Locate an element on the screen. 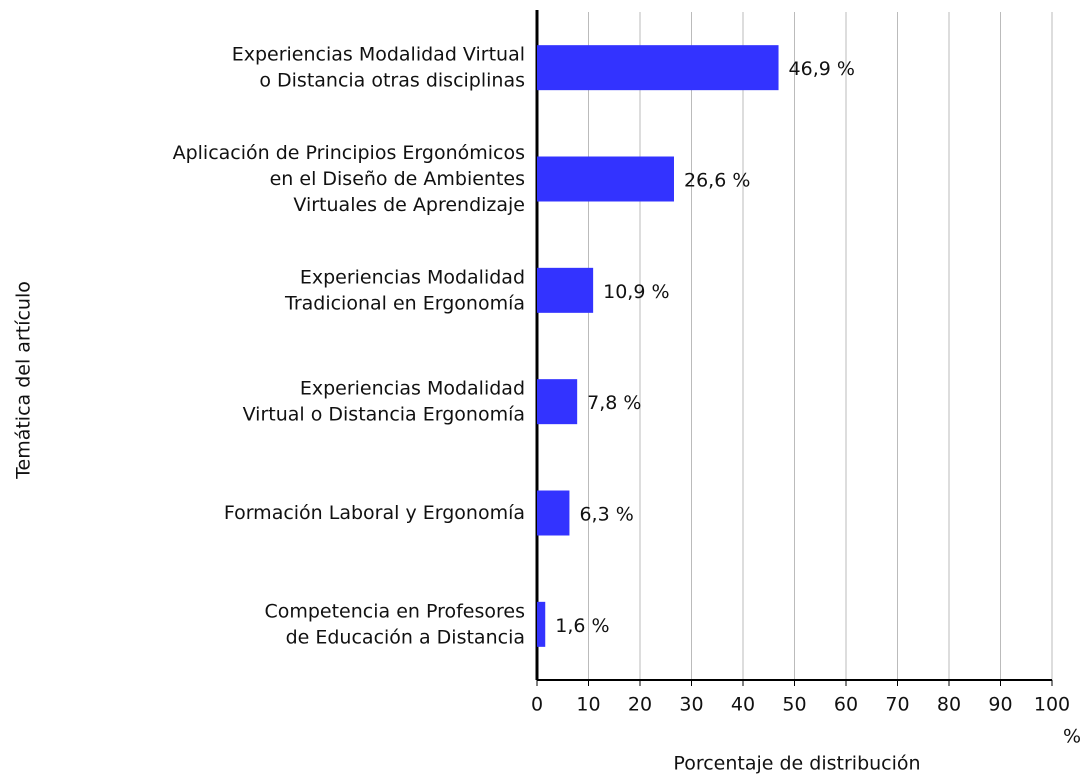 This screenshot has width=1089, height=778. x-tick-label: 60 is located at coordinates (846, 705).